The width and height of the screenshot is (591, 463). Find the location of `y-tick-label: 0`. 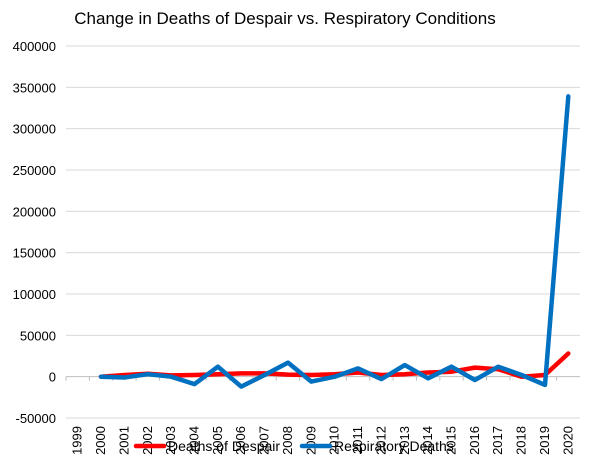

y-tick-label: 0 is located at coordinates (52, 377).